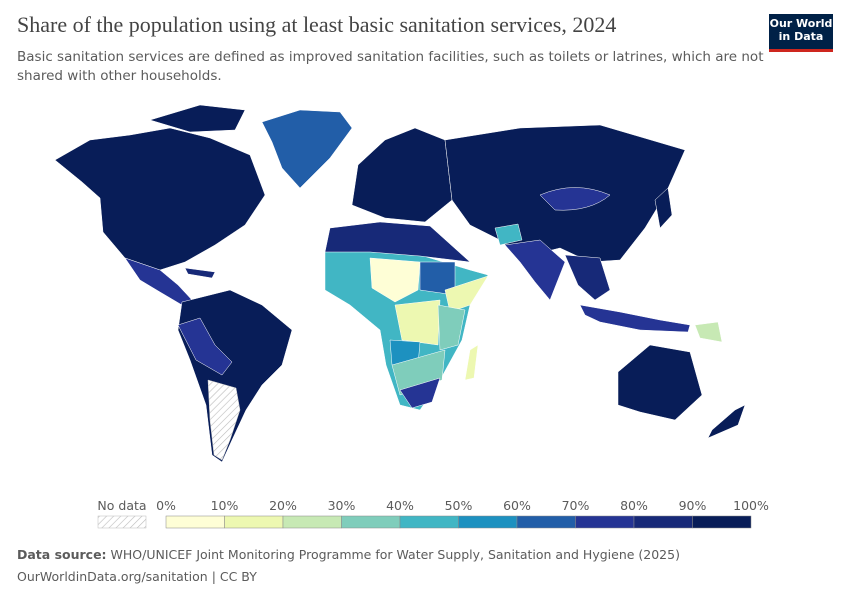 The width and height of the screenshot is (850, 600). Describe the element at coordinates (307, 149) in the screenshot. I see `greenland` at that location.